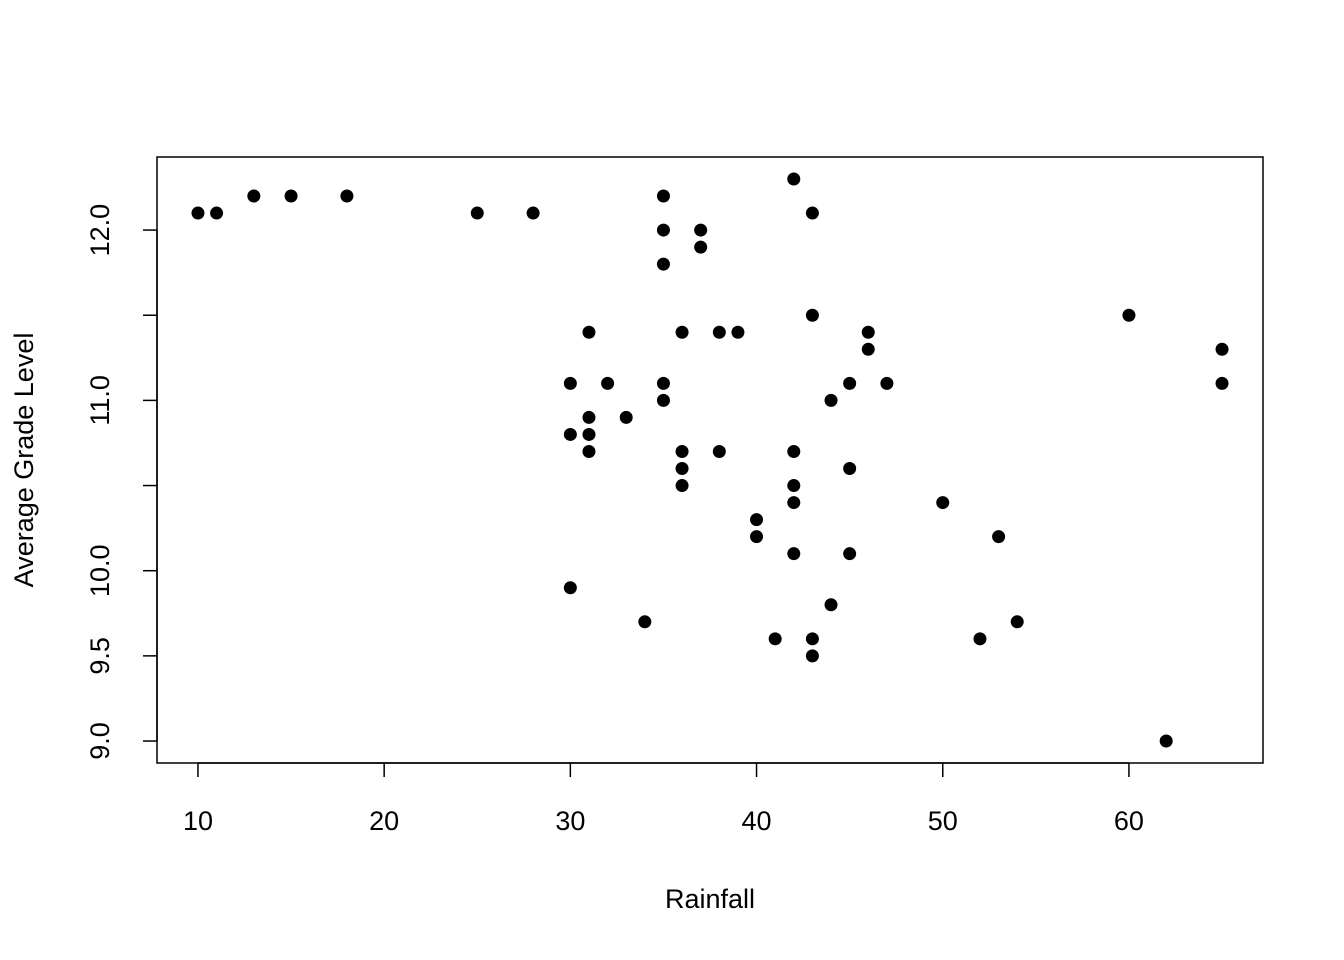 Image resolution: width=1344 pixels, height=960 pixels. What do you see at coordinates (100, 230) in the screenshot?
I see `y-tick-label: 12.0` at bounding box center [100, 230].